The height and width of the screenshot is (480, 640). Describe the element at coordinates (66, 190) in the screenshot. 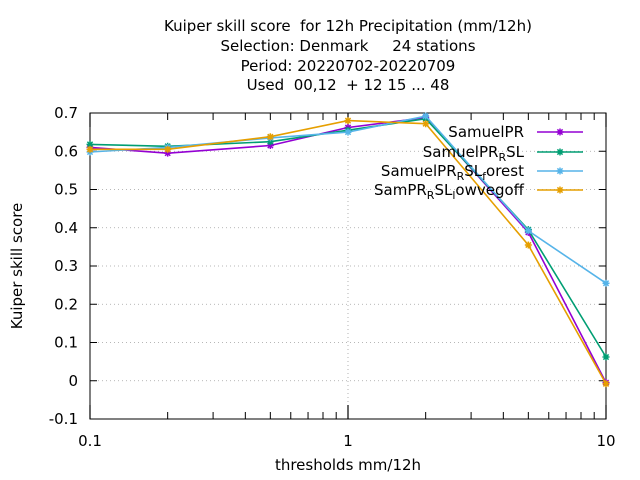

I see `y-tick-label: 0.5` at that location.